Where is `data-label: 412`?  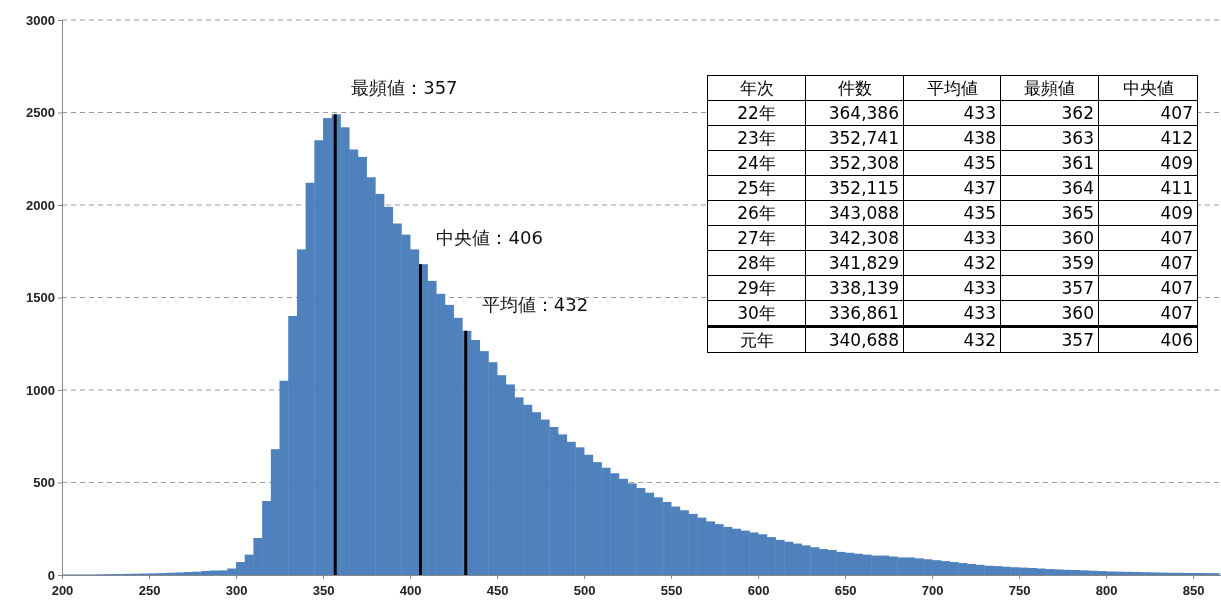 data-label: 412 is located at coordinates (1148, 138).